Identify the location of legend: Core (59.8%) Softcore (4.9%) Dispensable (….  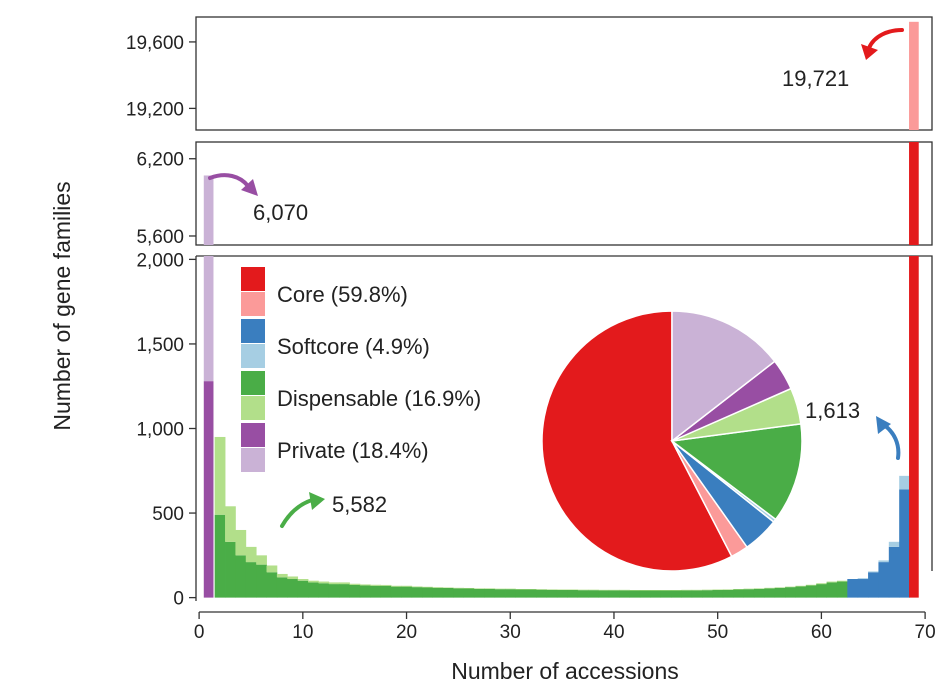
(361, 369).